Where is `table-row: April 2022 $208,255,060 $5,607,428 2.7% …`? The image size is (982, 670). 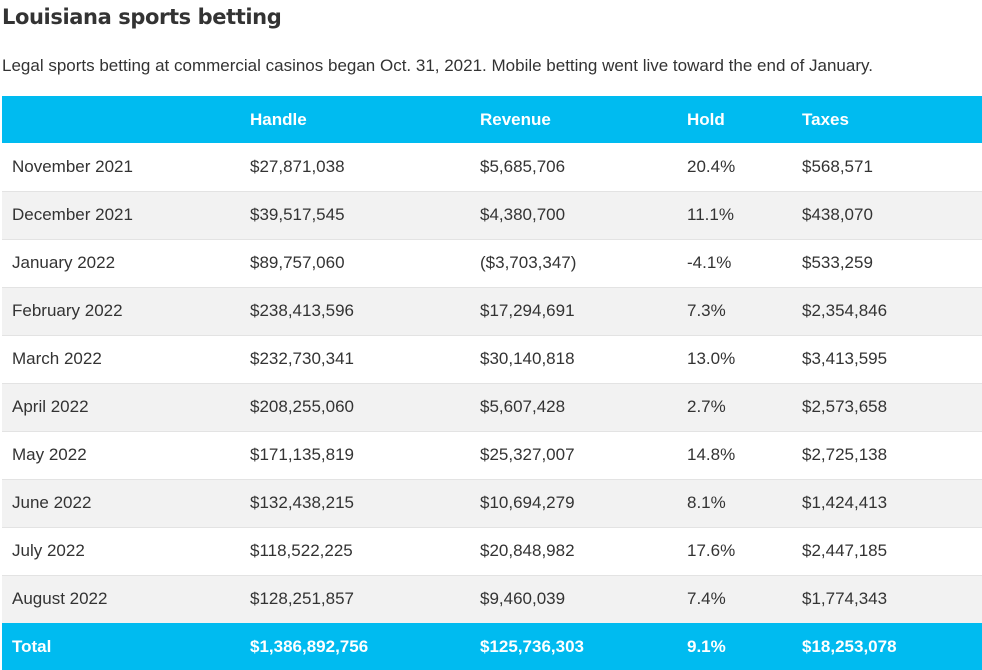 table-row: April 2022 $208,255,060 $5,607,428 2.7% … is located at coordinates (492, 406).